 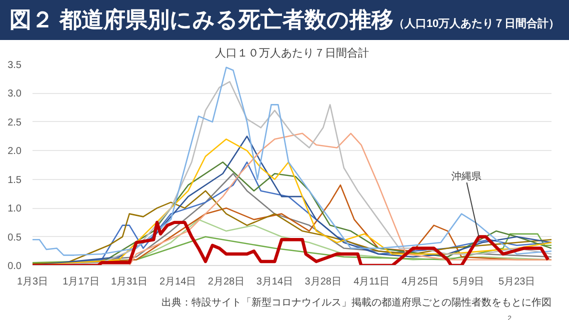 I want to click on x-tick-label: 4月11日, so click(x=372, y=282).